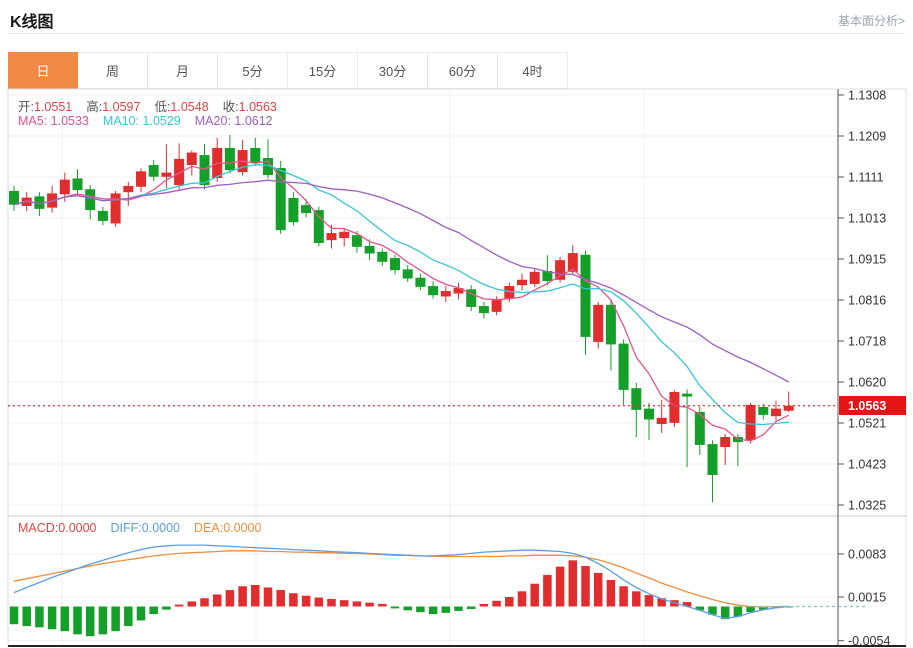 The height and width of the screenshot is (648, 913). What do you see at coordinates (183, 70) in the screenshot?
I see `tab-month: 月` at bounding box center [183, 70].